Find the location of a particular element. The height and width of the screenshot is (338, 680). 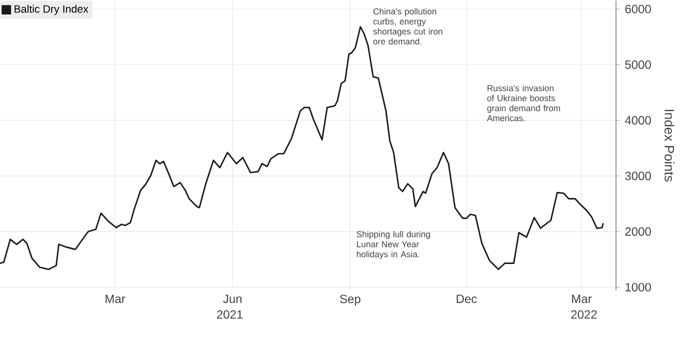

x-tick-label: Jun is located at coordinates (232, 299).